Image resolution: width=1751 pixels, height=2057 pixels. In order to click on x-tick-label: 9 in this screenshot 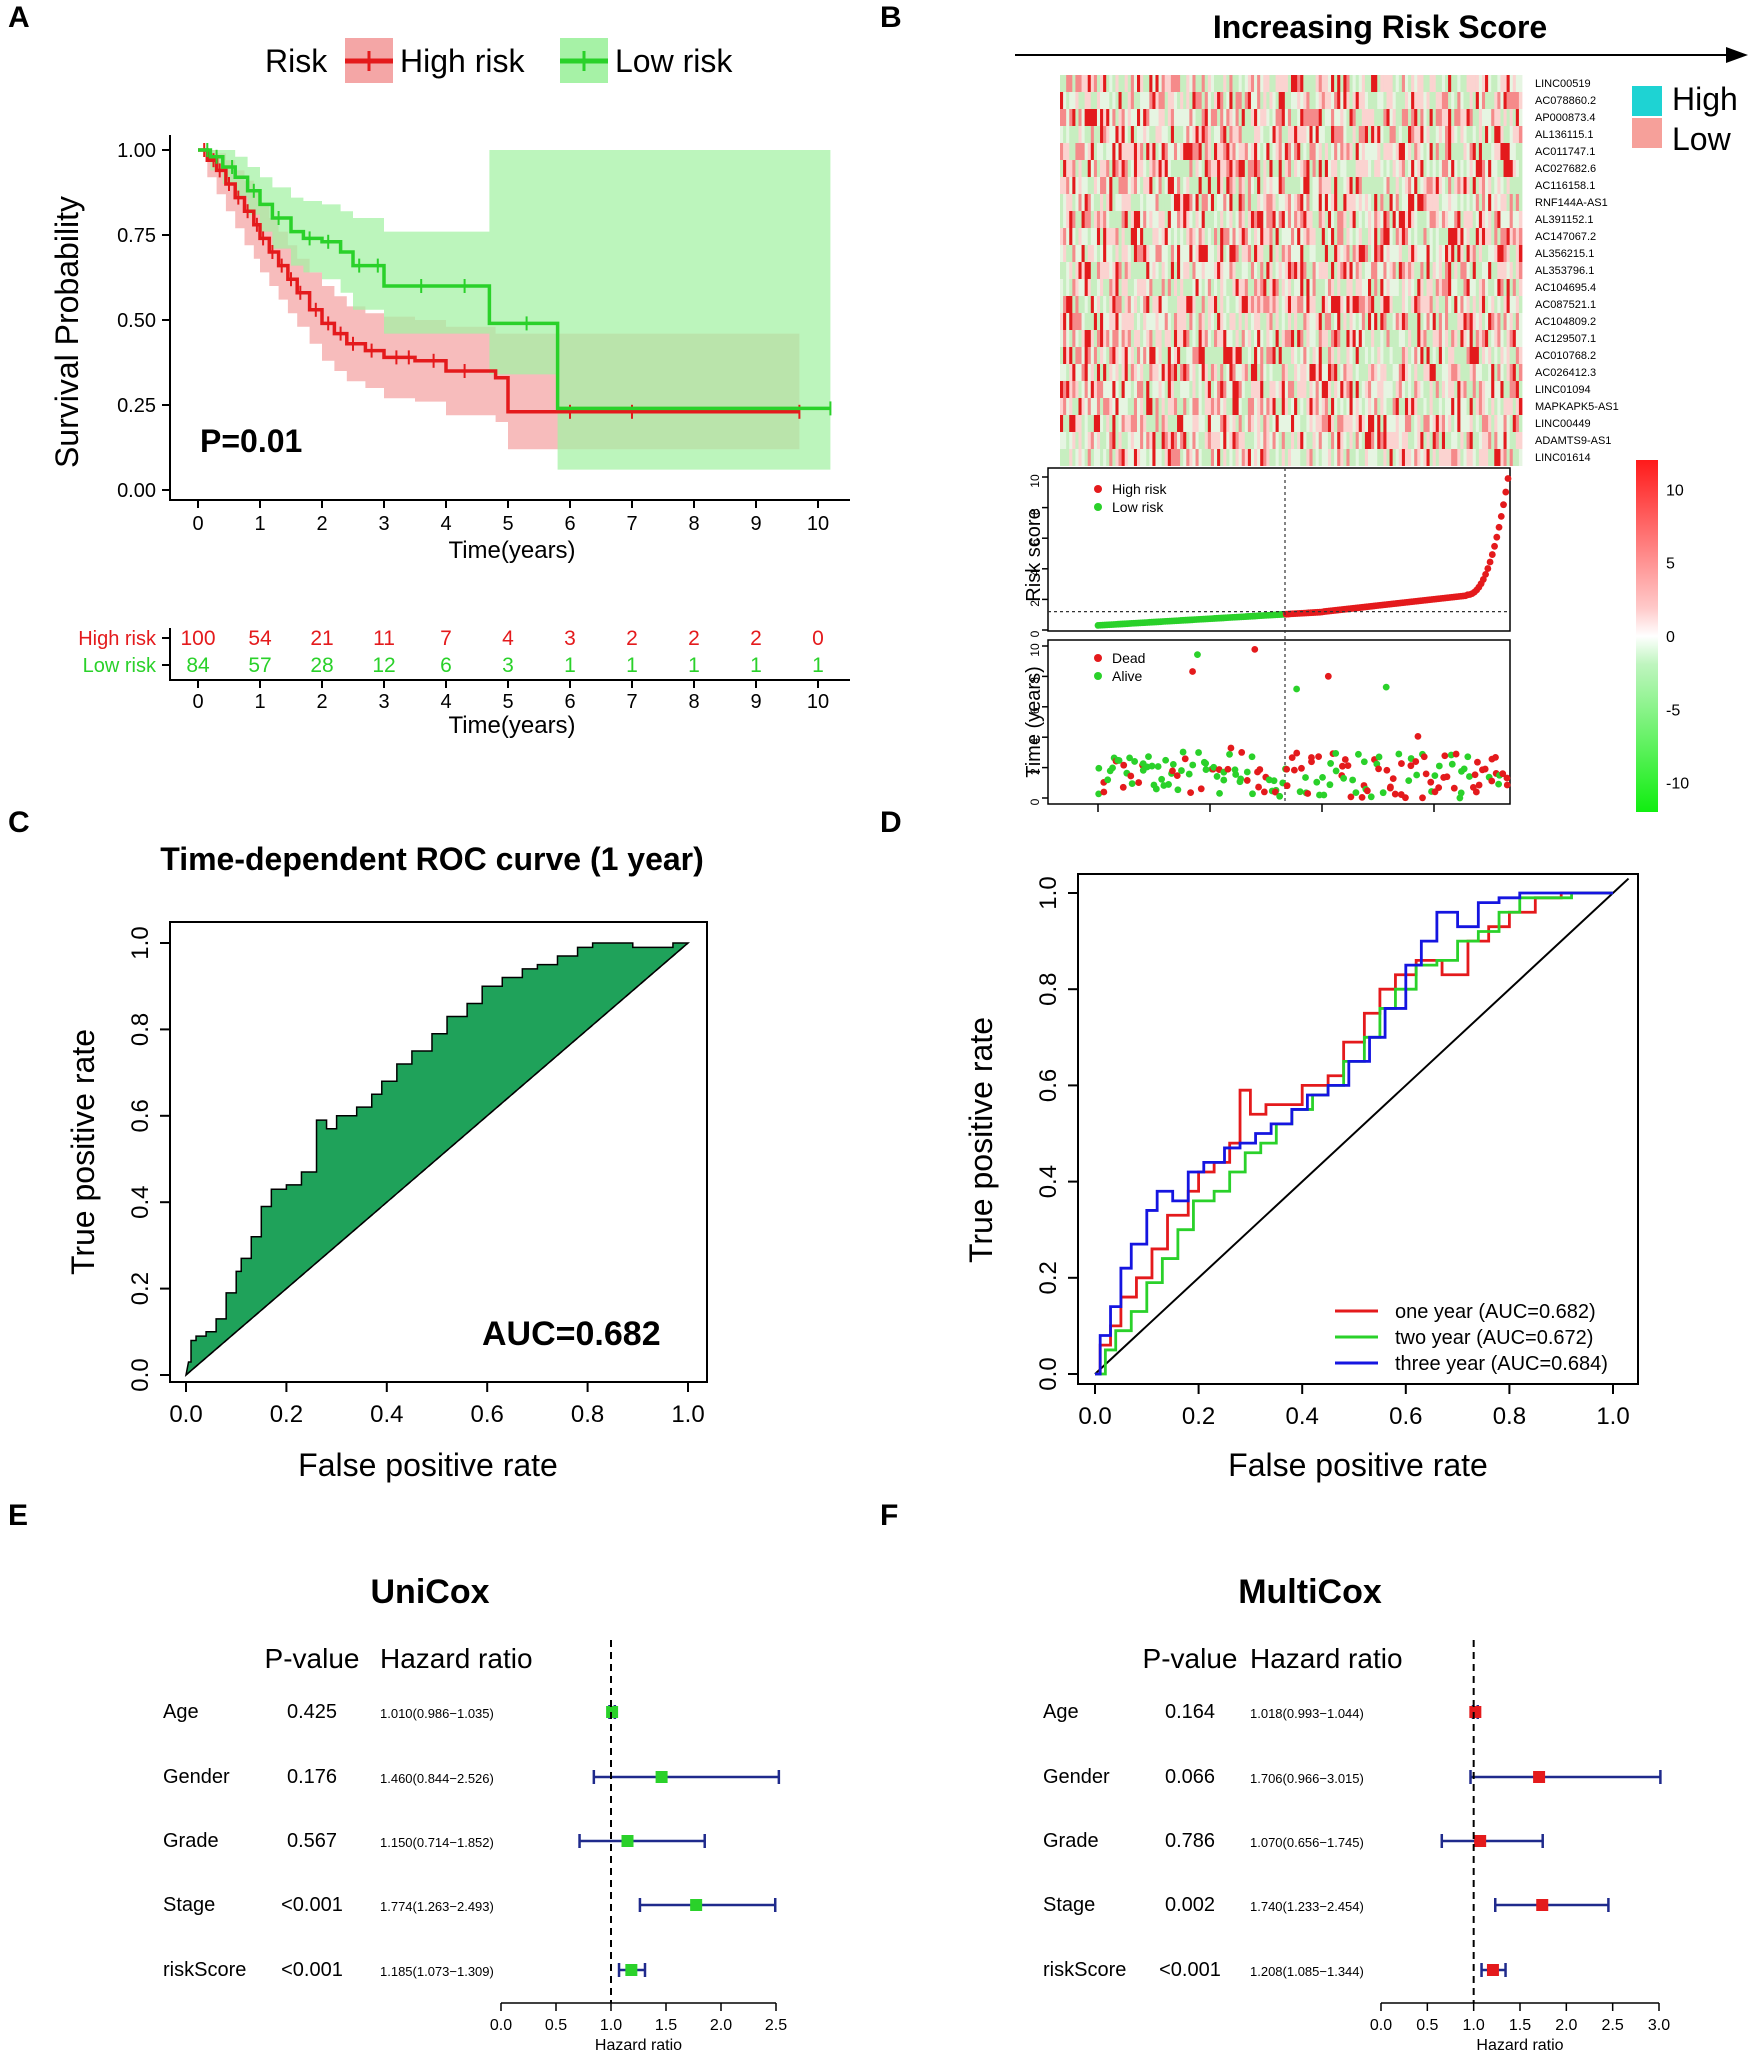, I will do `click(755, 524)`.